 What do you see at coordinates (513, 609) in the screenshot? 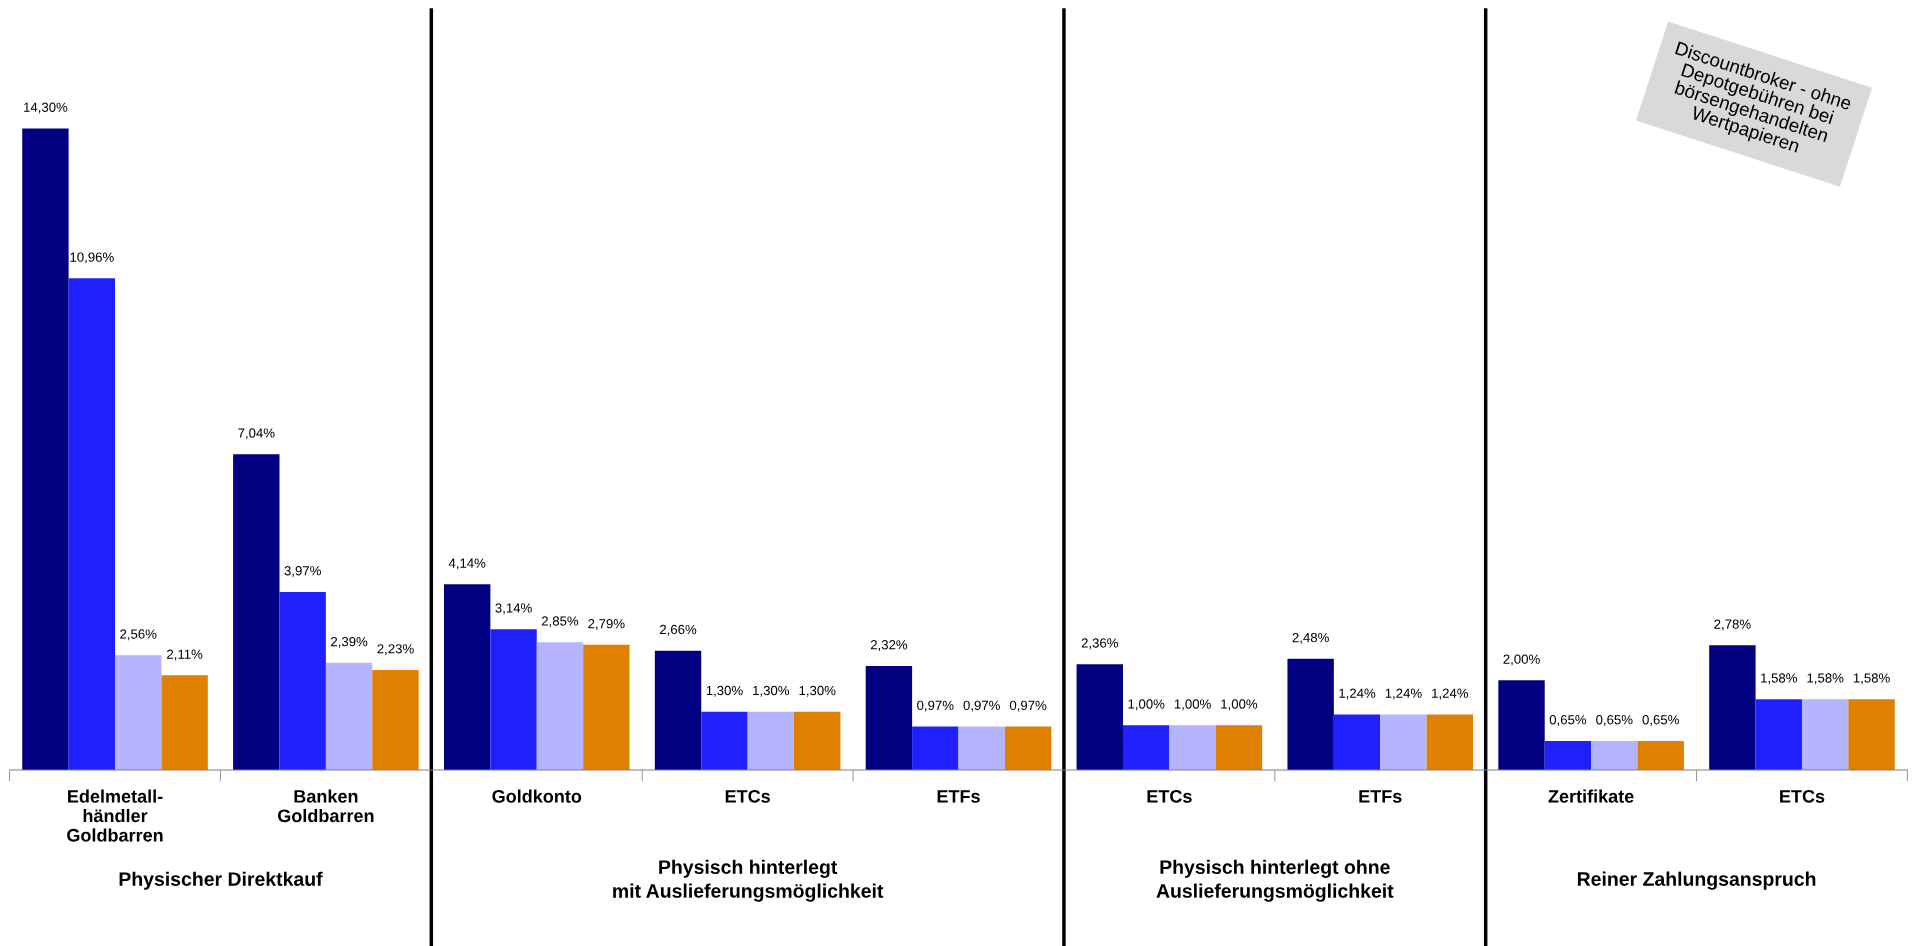
I see `data-label: 3,14%` at bounding box center [513, 609].